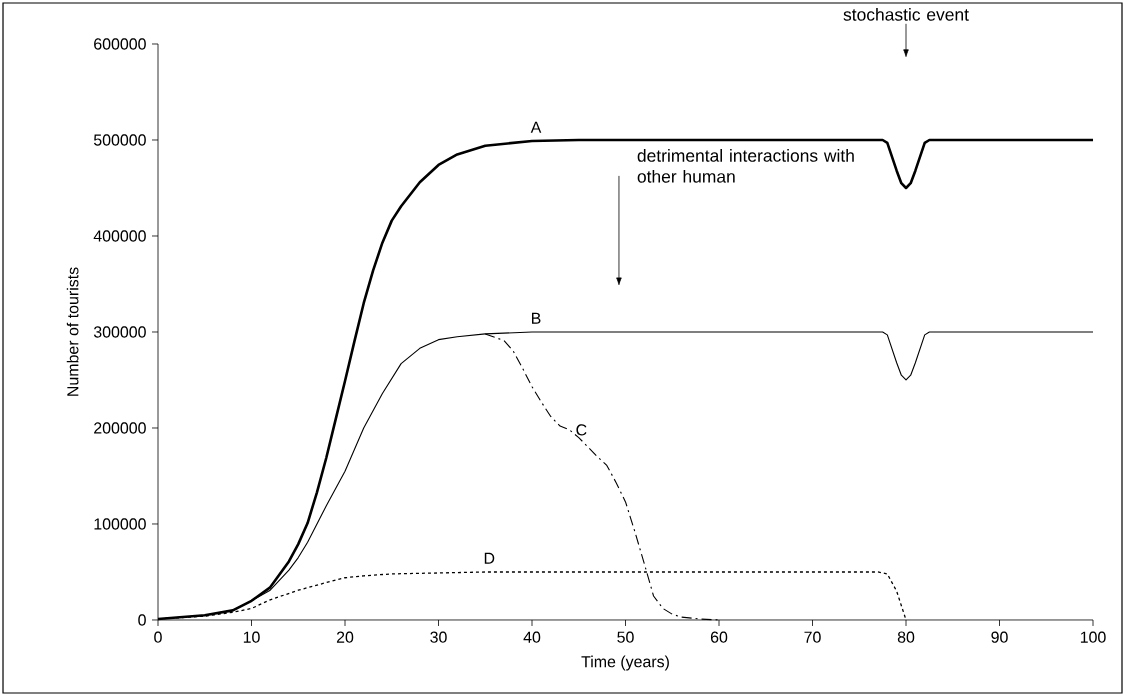 The height and width of the screenshot is (696, 1125). Describe the element at coordinates (536, 127) in the screenshot. I see `series-label: A` at that location.